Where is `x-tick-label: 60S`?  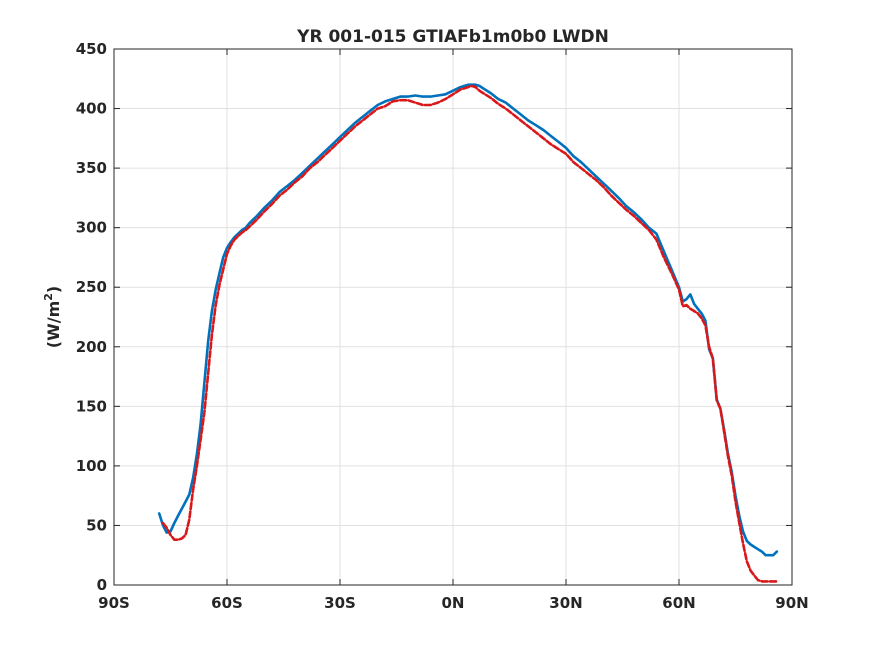 x-tick-label: 60S is located at coordinates (227, 603).